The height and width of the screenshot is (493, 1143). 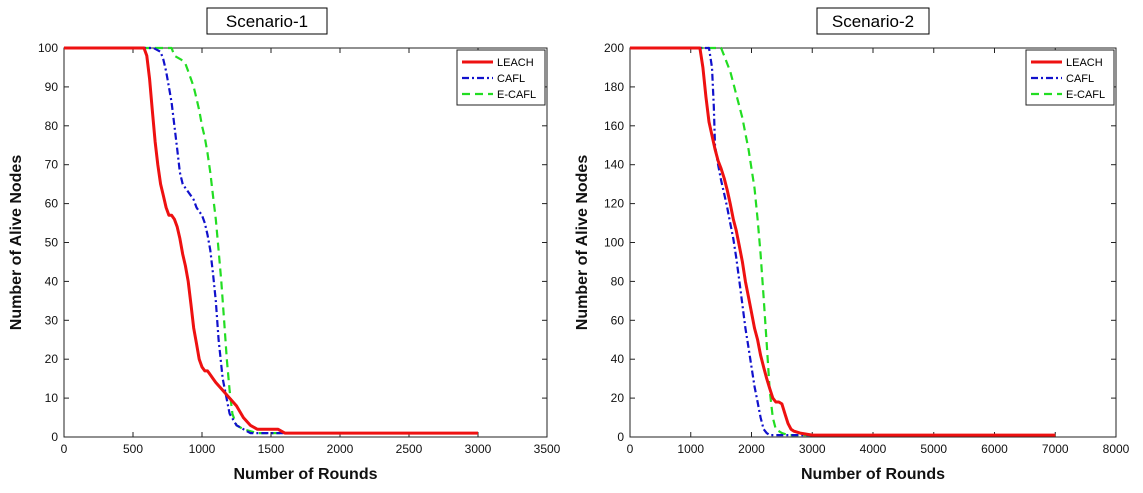 I want to click on x-tick-label: 1500, so click(x=271, y=449).